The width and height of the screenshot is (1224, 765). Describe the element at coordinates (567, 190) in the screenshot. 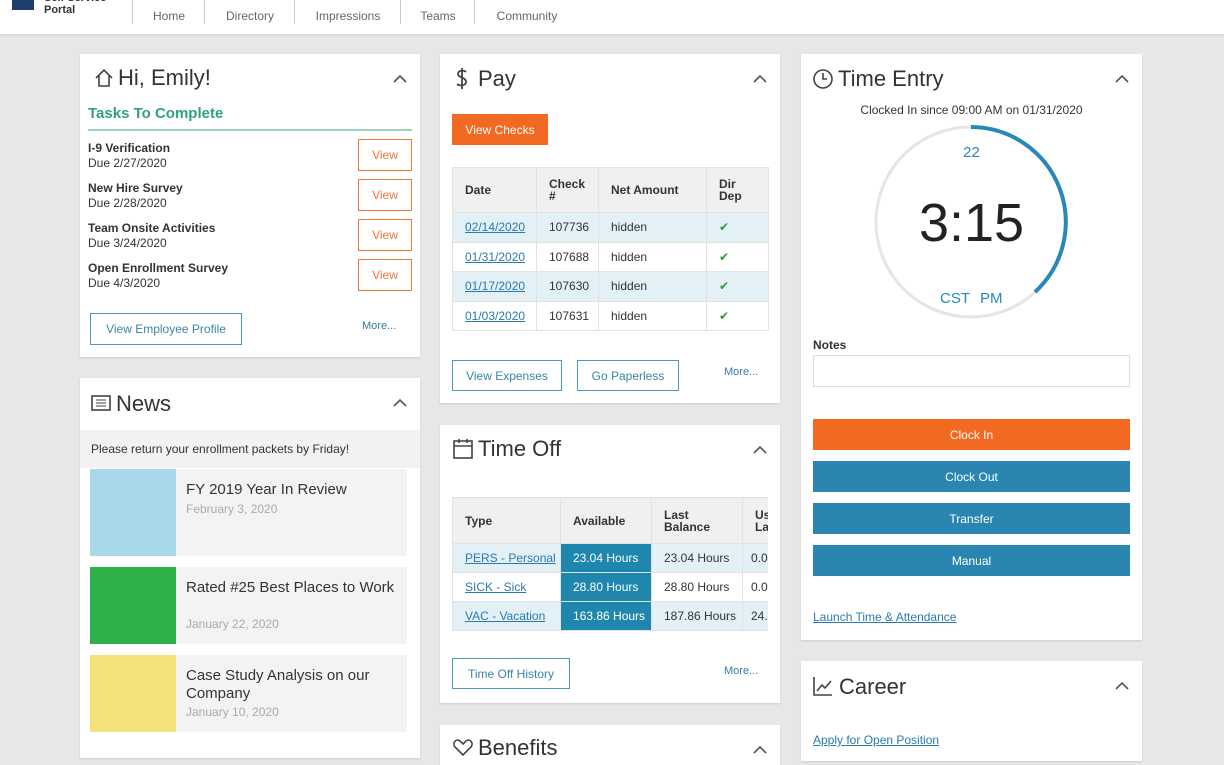

I see `column-header: Check #` at that location.